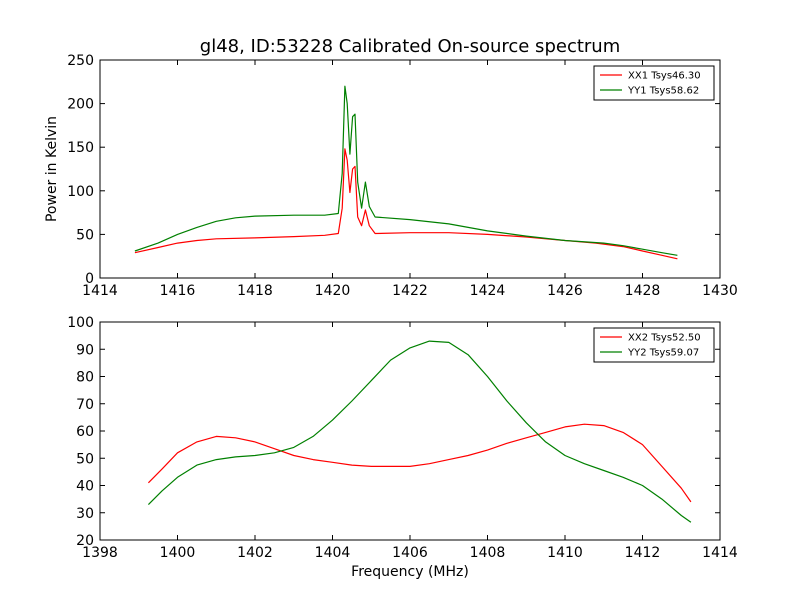  What do you see at coordinates (663, 91) in the screenshot?
I see `legend-label-yy1: YY1 Tsys58.62` at bounding box center [663, 91].